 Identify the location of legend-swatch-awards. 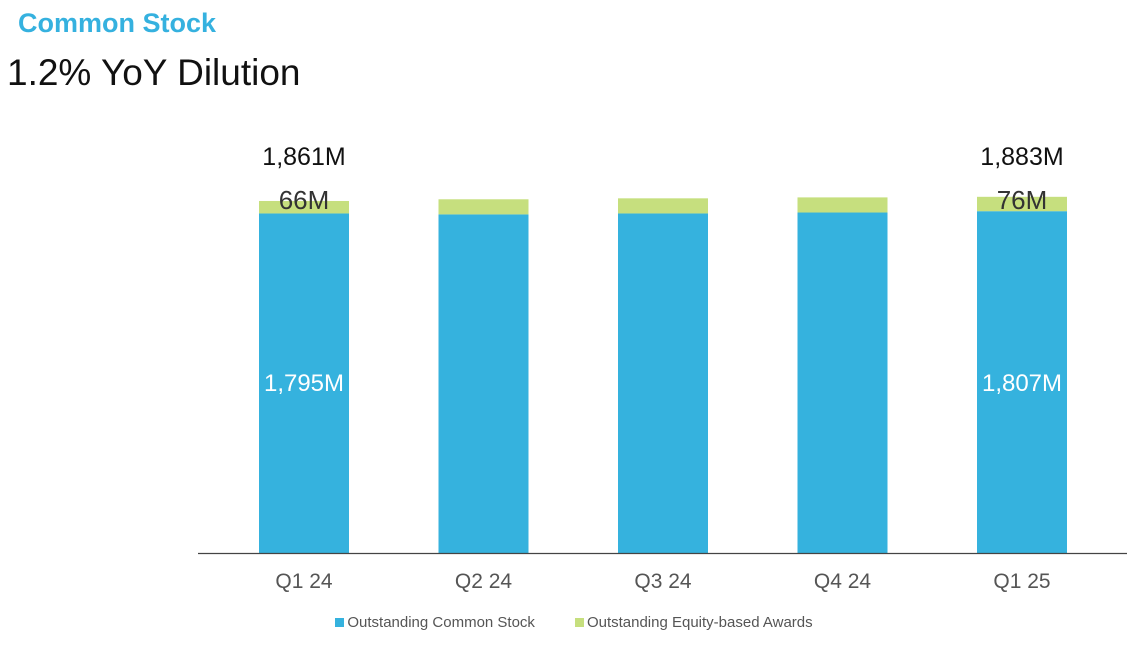
(579, 622).